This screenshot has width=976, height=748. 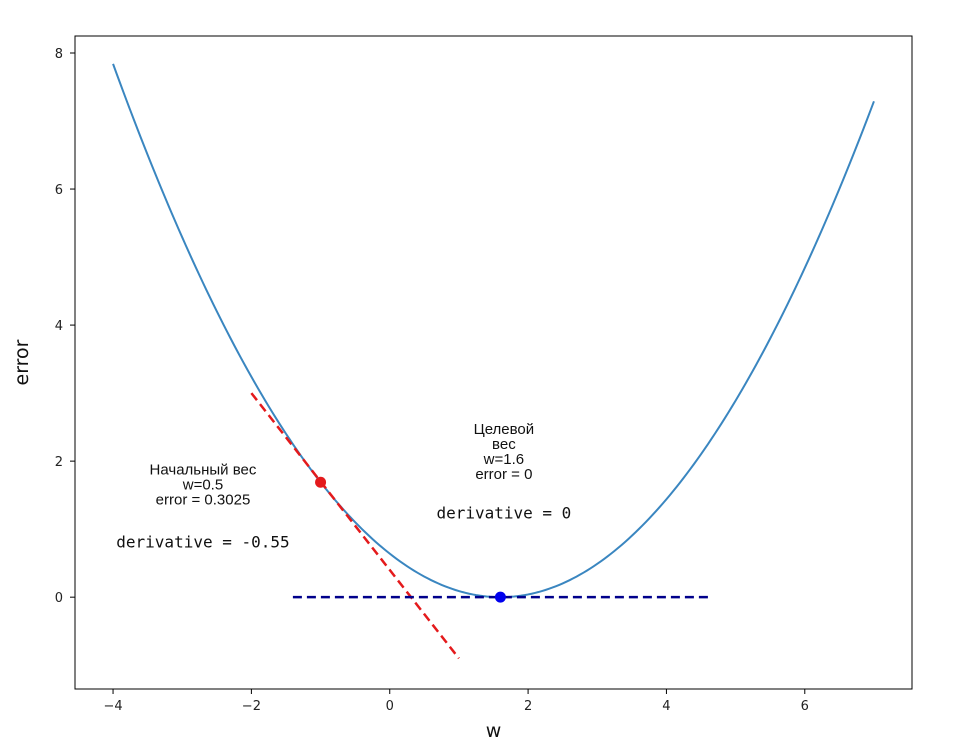 What do you see at coordinates (500, 597) in the screenshot?
I see `target-point` at bounding box center [500, 597].